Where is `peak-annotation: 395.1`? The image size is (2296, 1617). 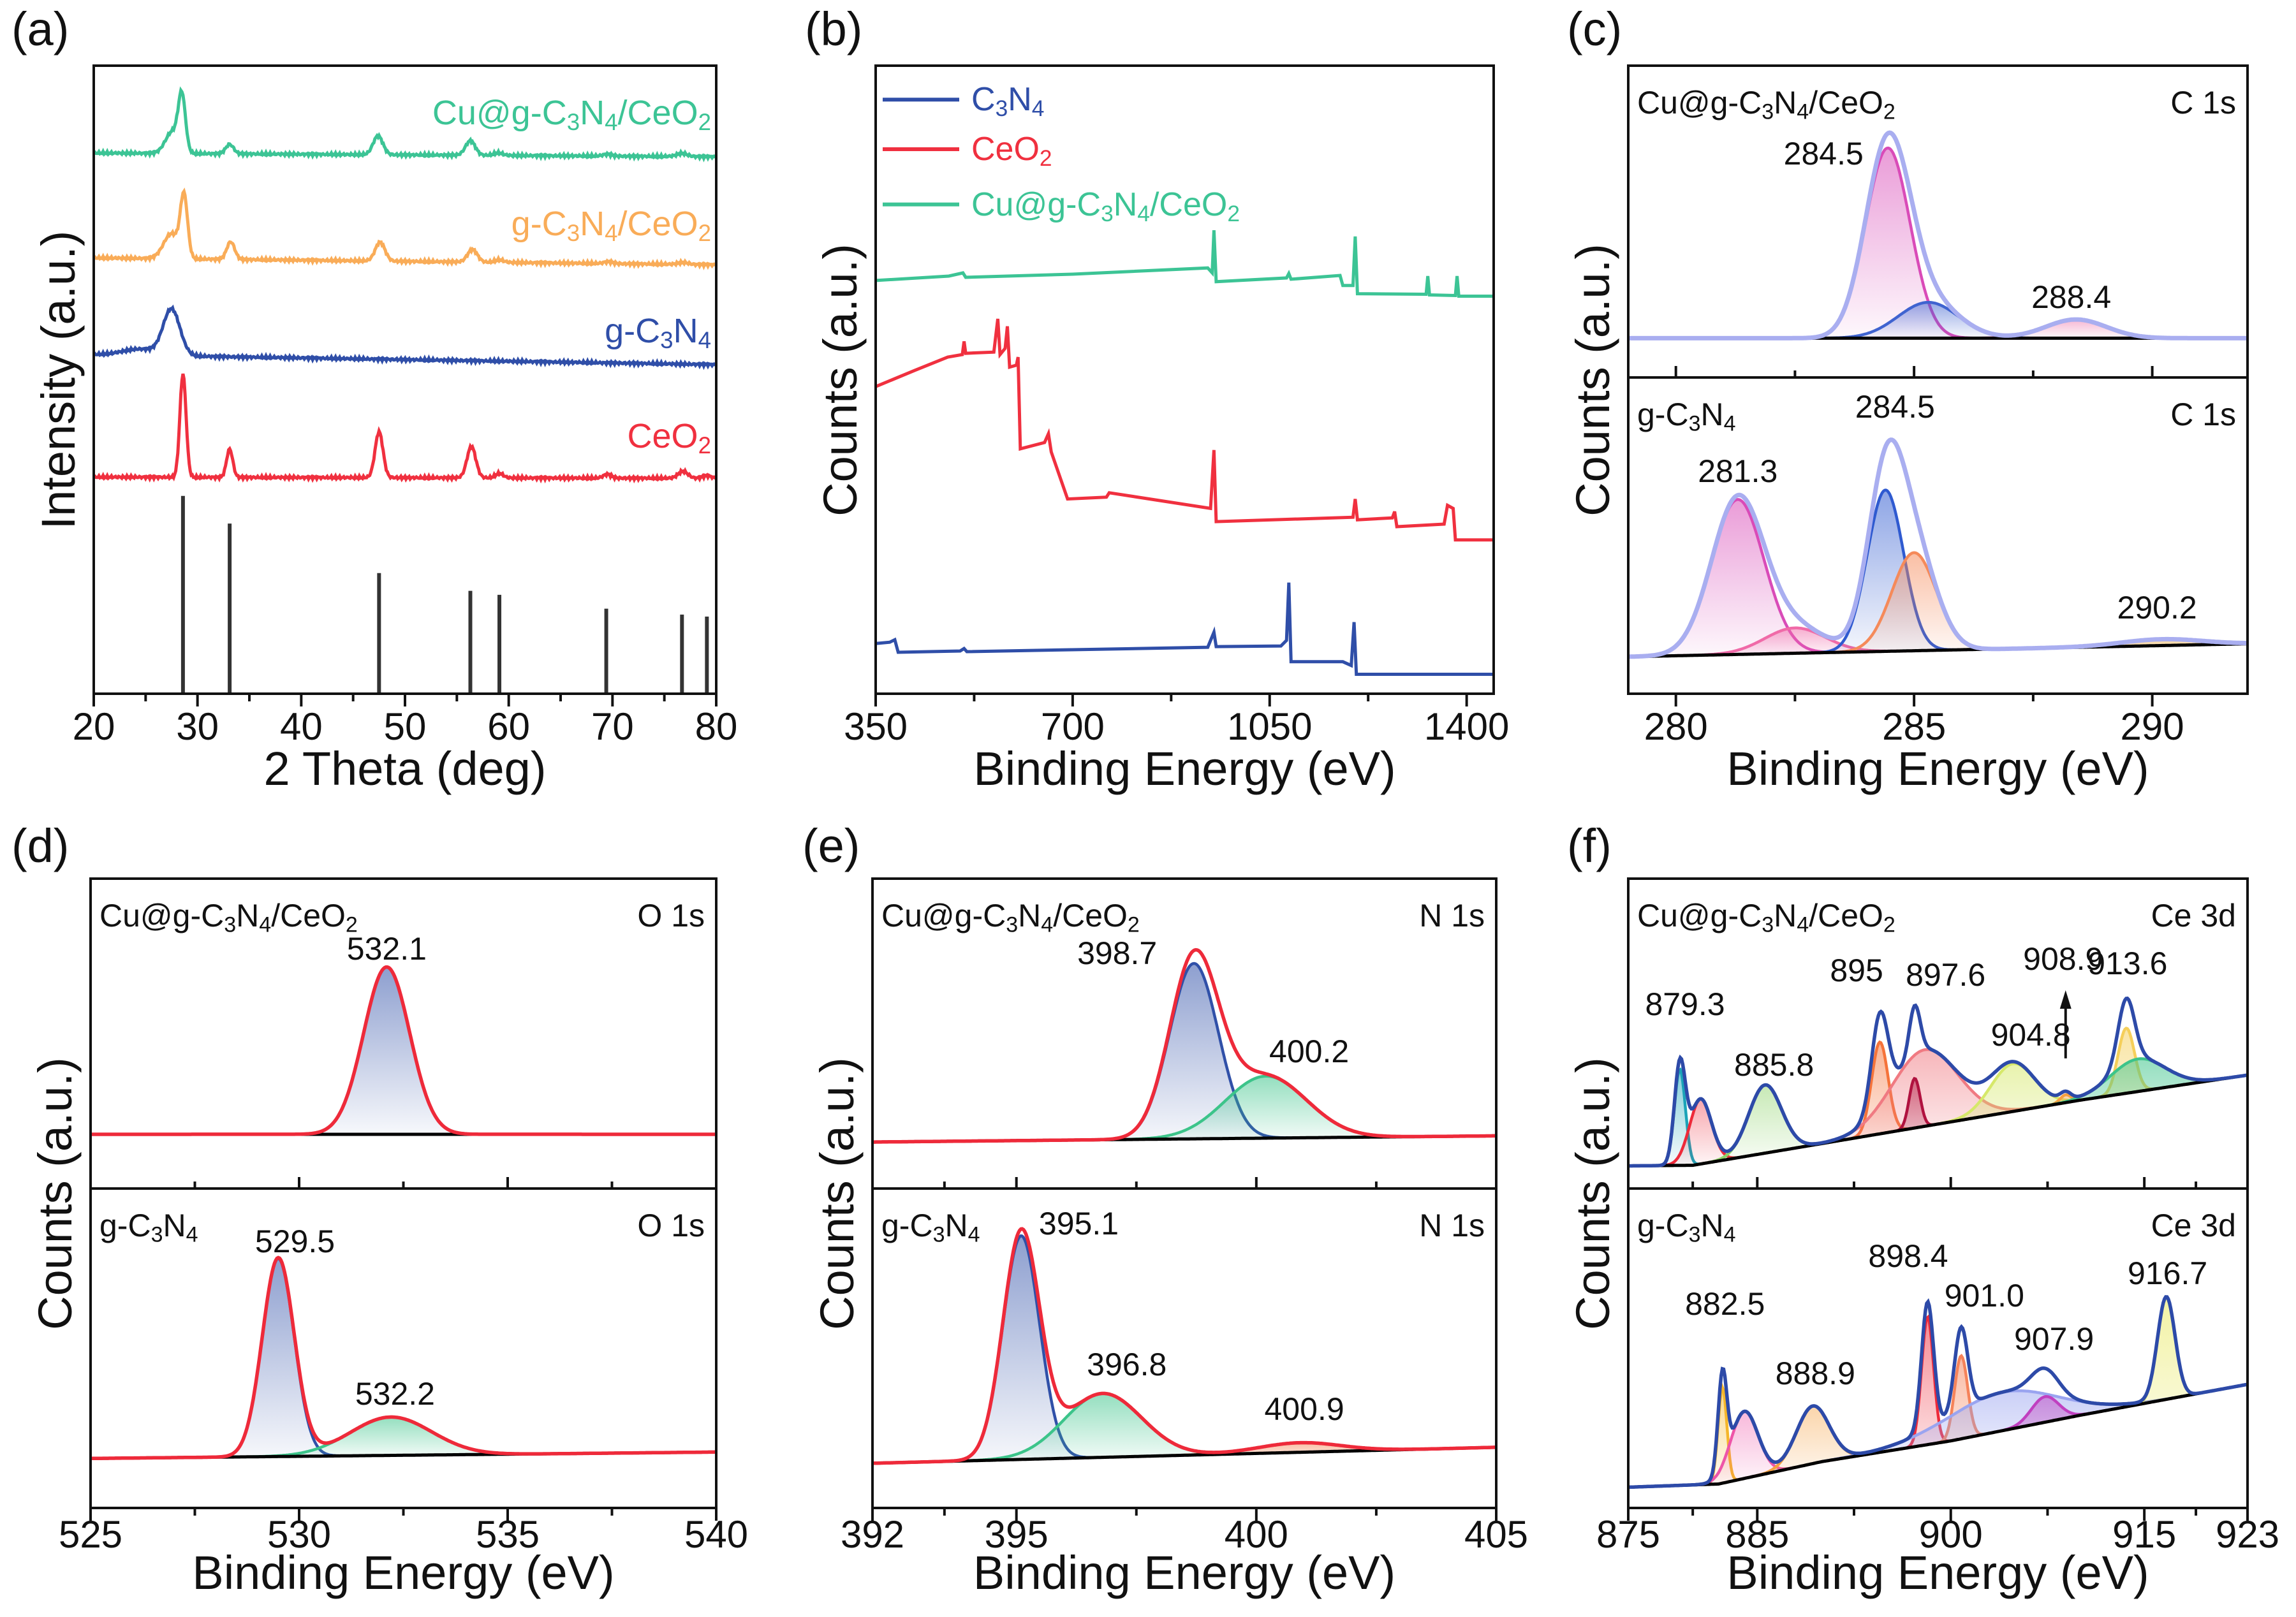
peak-annotation: 395.1 is located at coordinates (1078, 1224).